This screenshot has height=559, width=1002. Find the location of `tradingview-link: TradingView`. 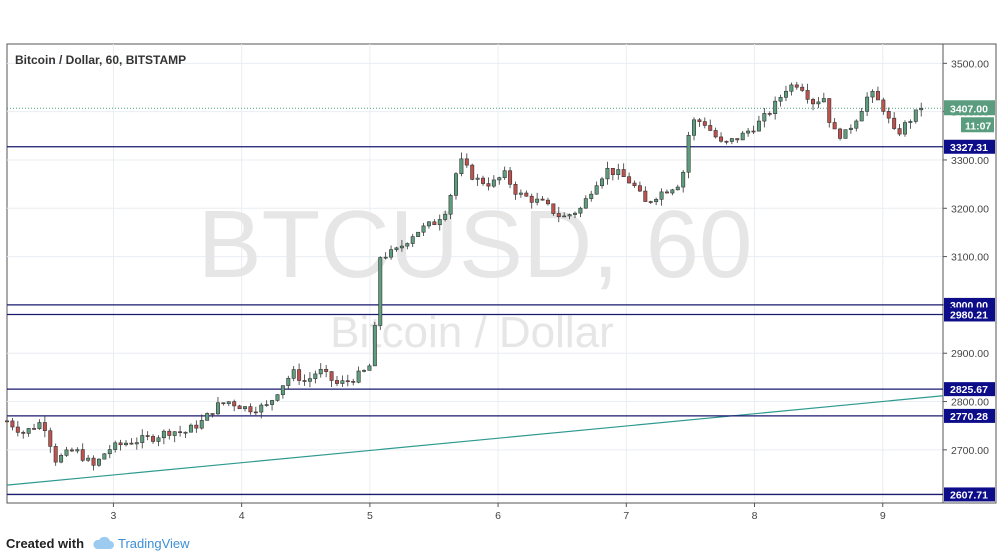

tradingview-link: TradingView is located at coordinates (154, 543).